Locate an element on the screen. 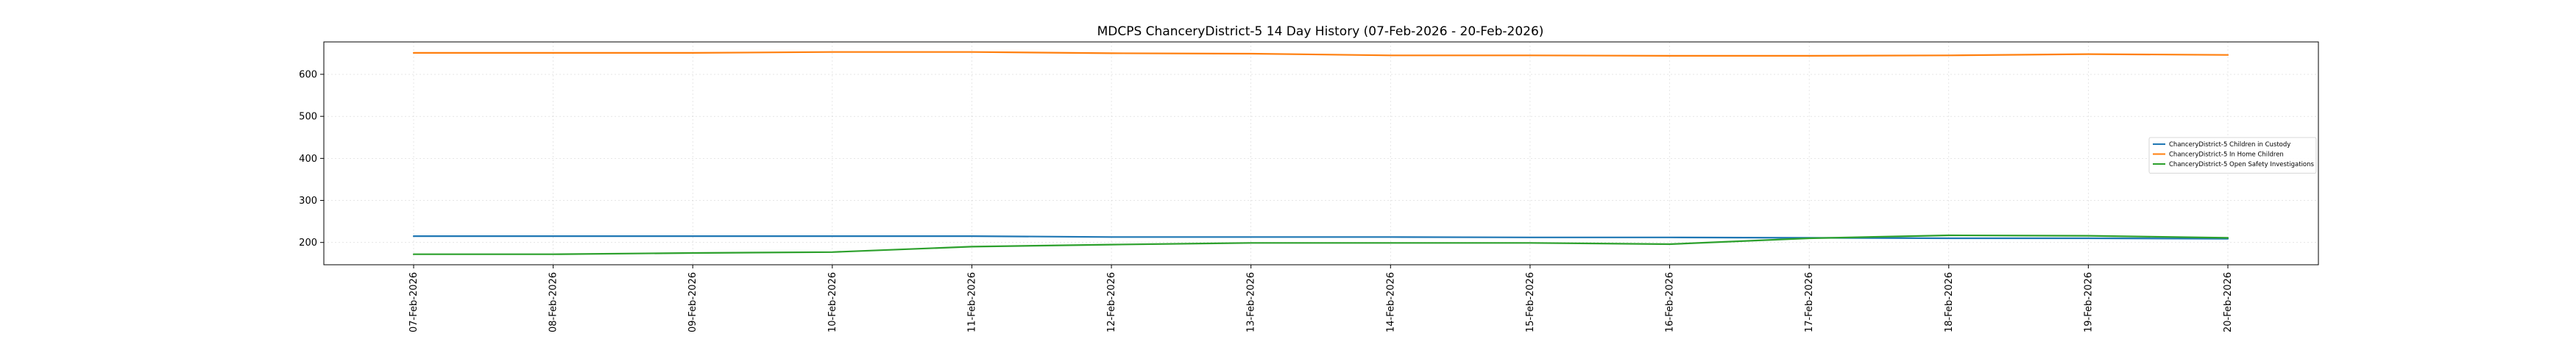  y-tick-label: 200 is located at coordinates (308, 244).